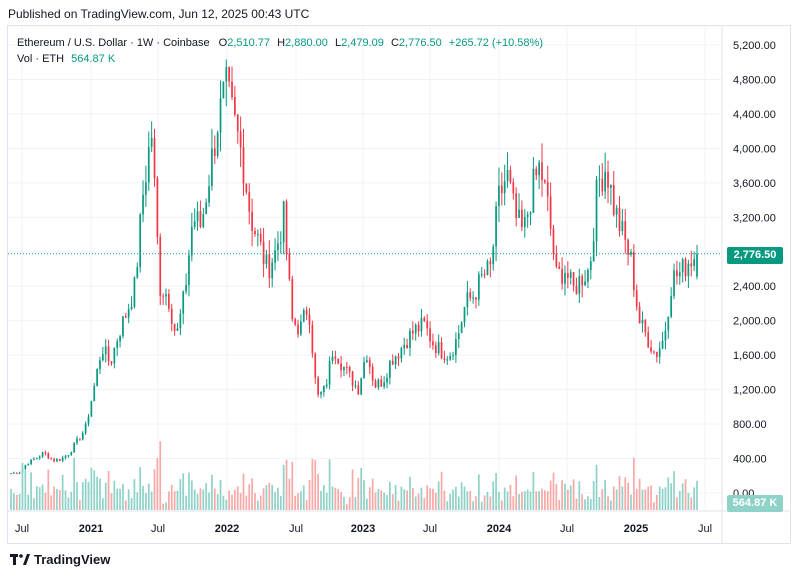  I want to click on x-tick-label: 2022, so click(227, 529).